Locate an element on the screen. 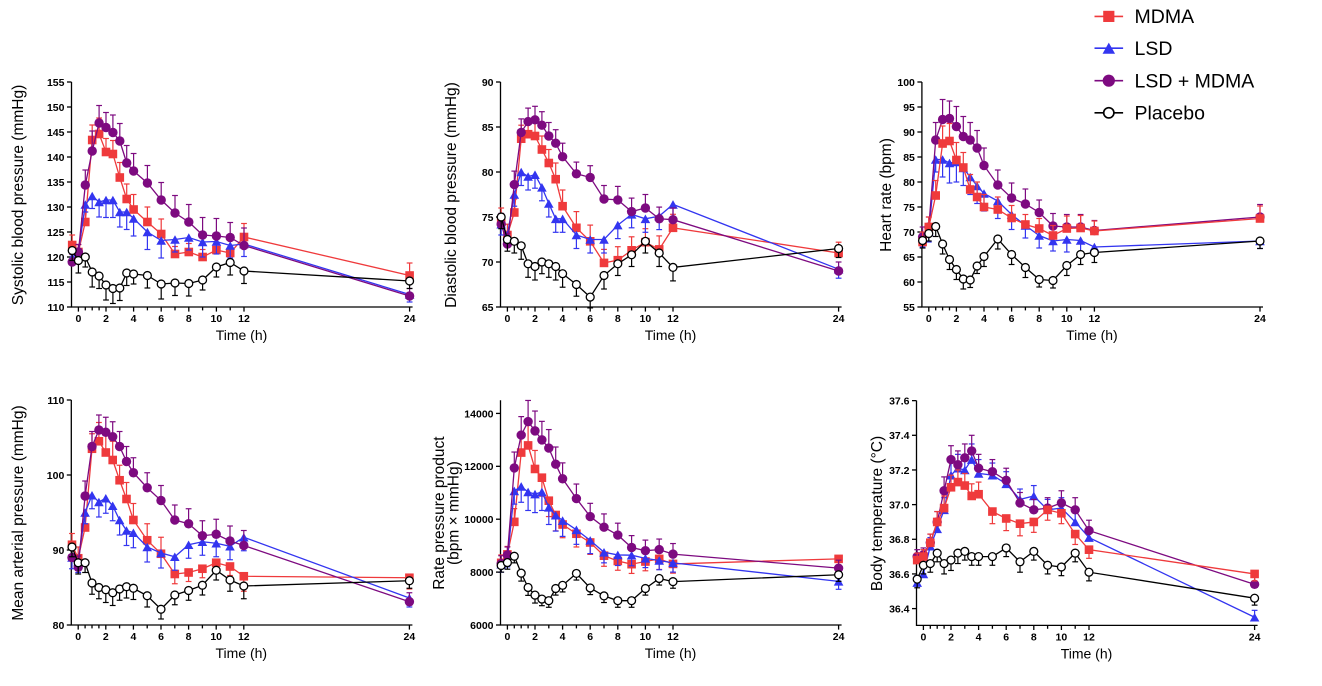 The height and width of the screenshot is (686, 1322). svg-text: 140 is located at coordinates (56, 158).